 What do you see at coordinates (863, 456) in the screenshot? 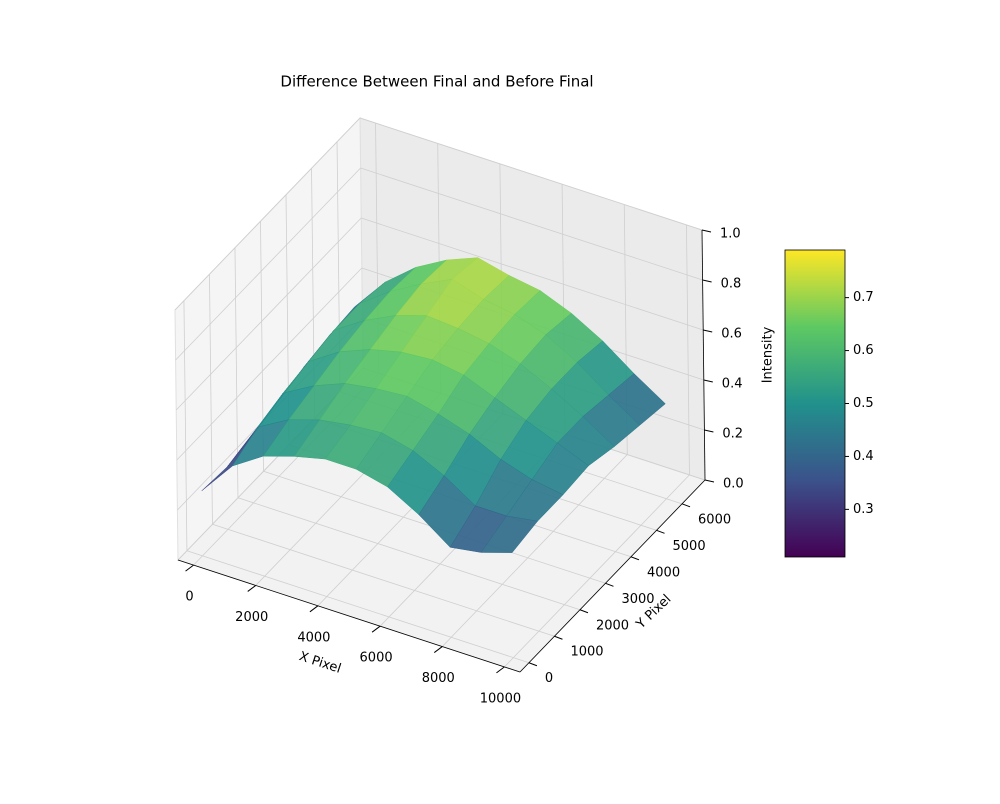
I see `colorbar-tick-label: 0.4` at bounding box center [863, 456].